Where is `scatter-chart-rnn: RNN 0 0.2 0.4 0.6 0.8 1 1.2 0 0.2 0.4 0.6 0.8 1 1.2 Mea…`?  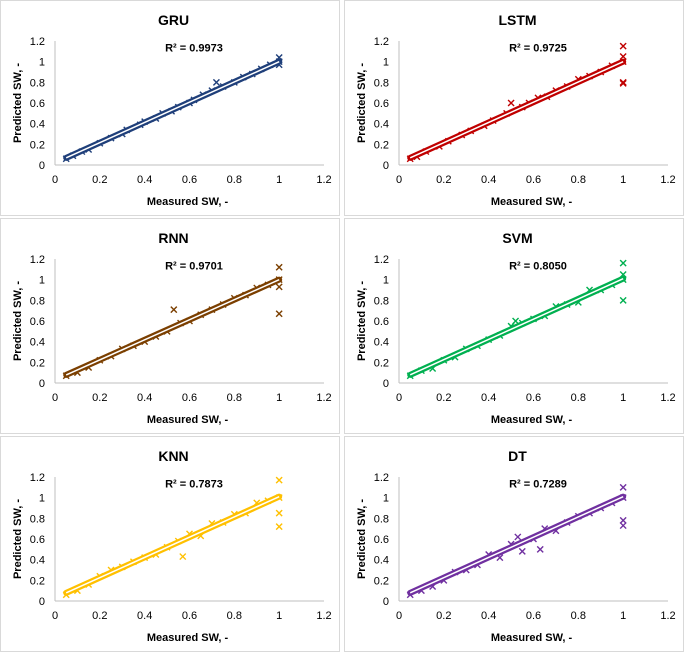 scatter-chart-rnn: RNN 0 0.2 0.4 0.6 0.8 1 1.2 0 0.2 0.4 0.6 0.8 1 1.2 Mea… is located at coordinates (172, 328).